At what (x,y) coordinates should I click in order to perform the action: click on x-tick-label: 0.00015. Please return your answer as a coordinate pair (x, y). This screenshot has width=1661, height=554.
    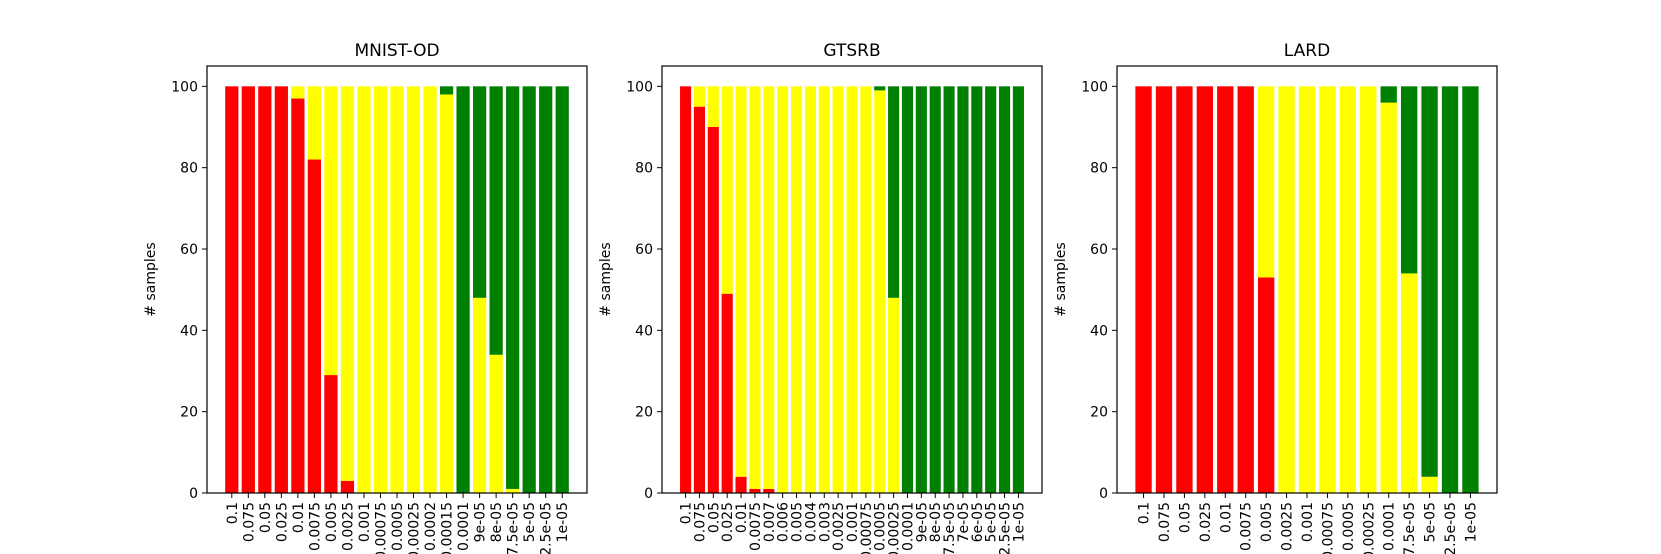
    Looking at the image, I should click on (448, 528).